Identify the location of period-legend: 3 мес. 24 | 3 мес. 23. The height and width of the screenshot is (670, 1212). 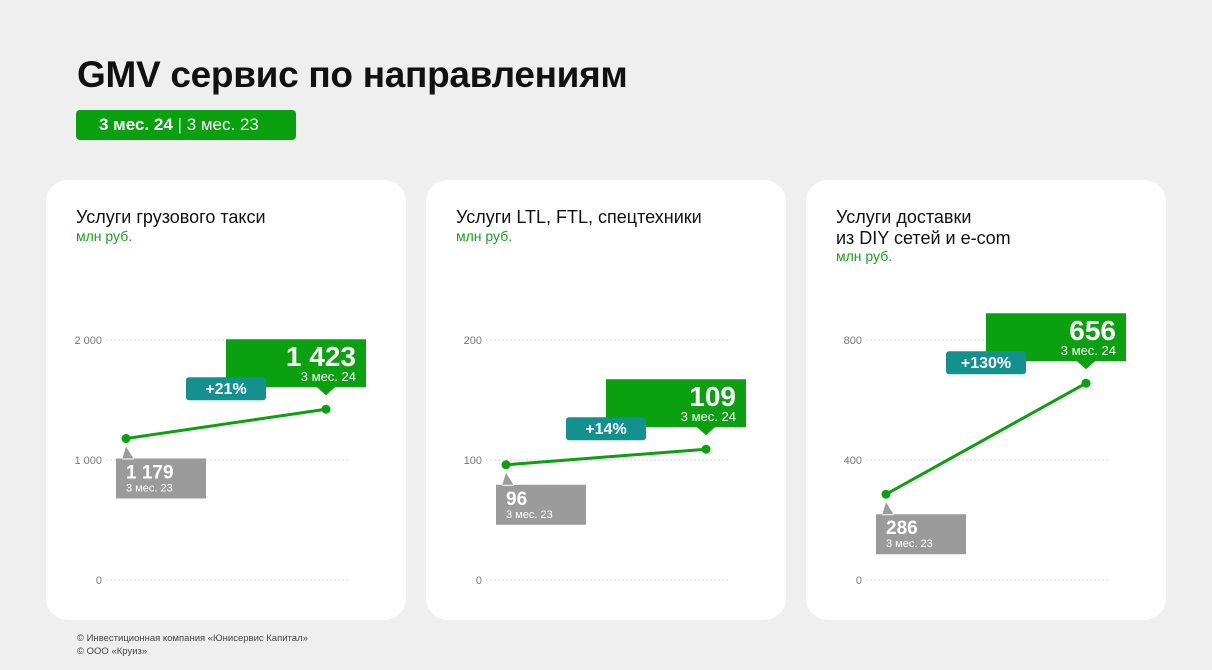
(186, 125).